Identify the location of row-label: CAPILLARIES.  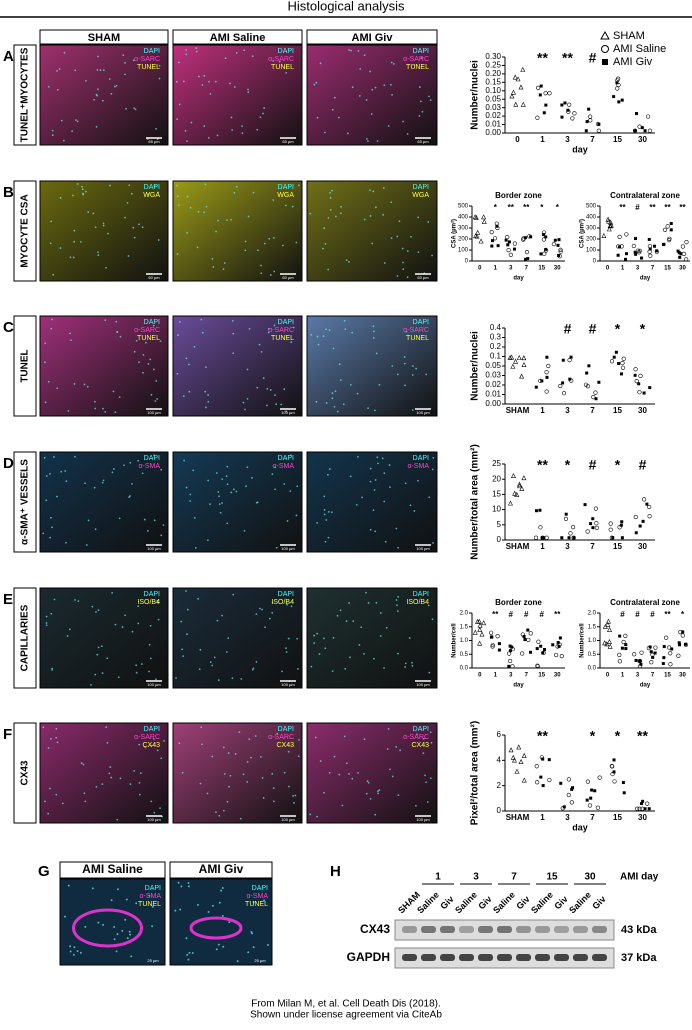
(25, 637).